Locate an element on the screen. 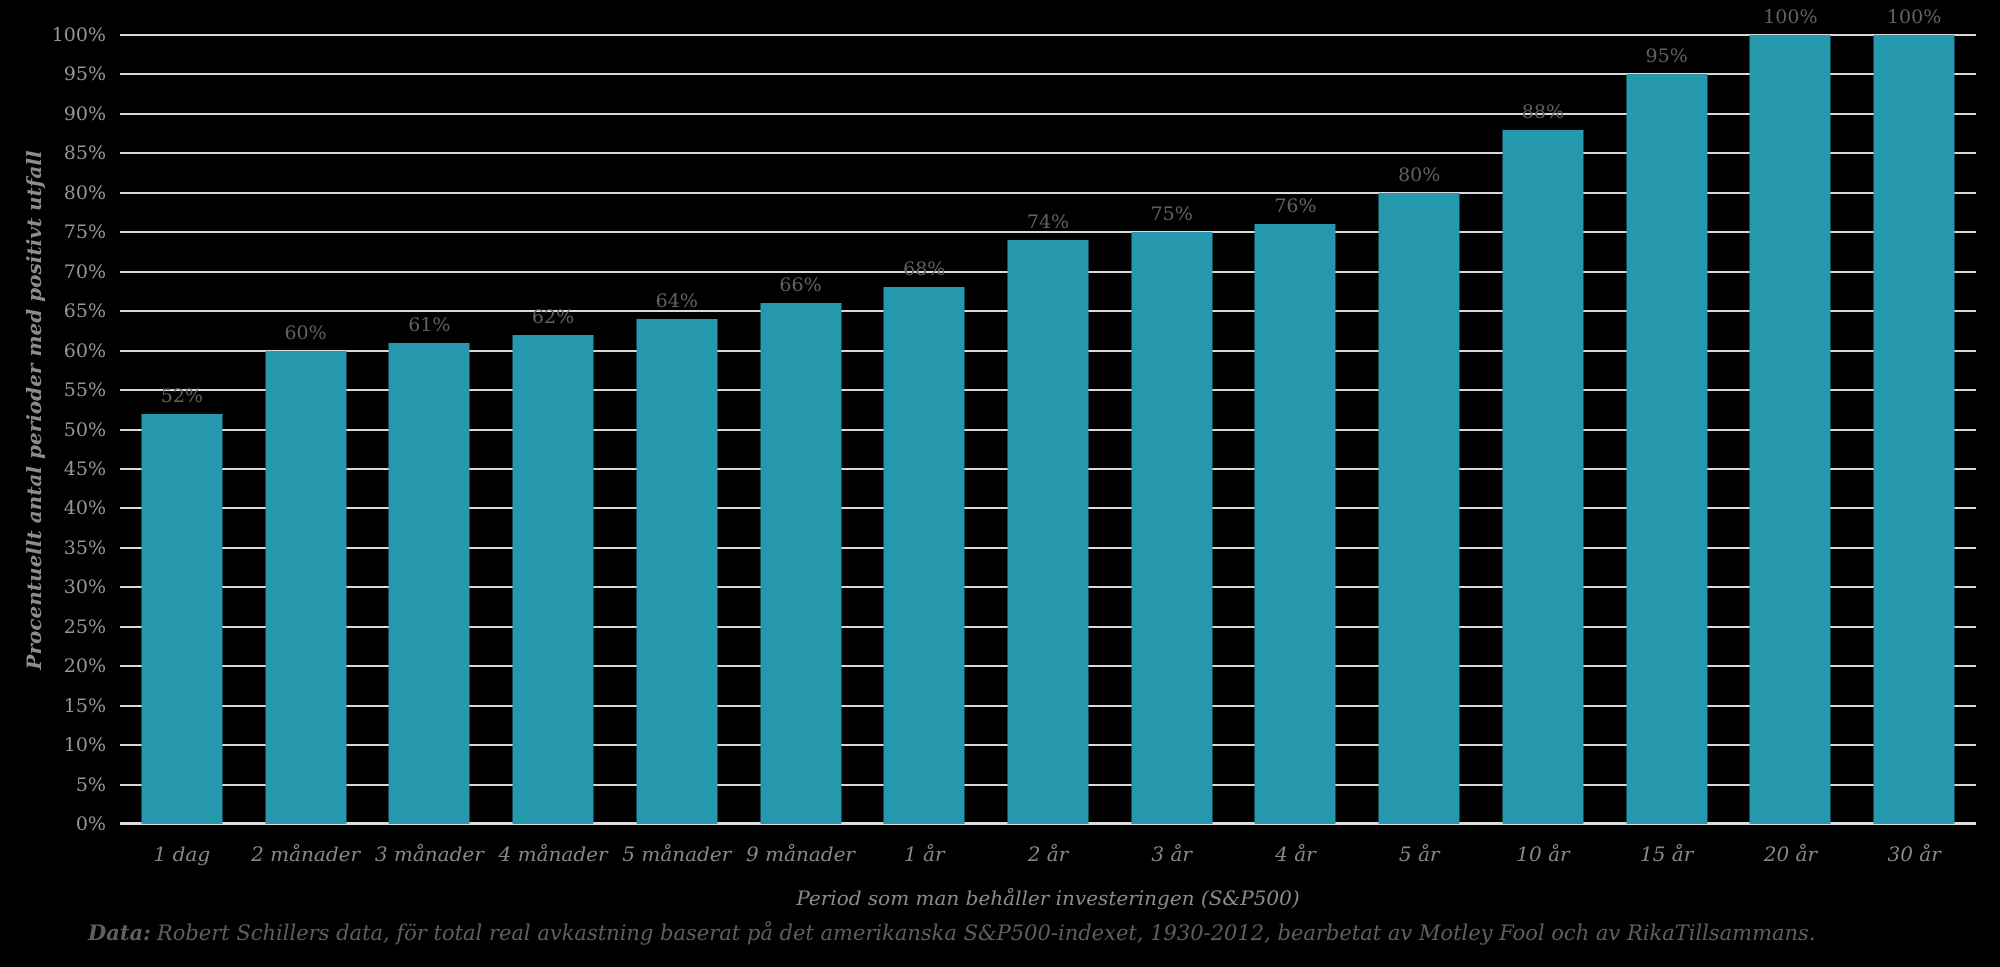  bar-slot: 68% is located at coordinates (924, 429).